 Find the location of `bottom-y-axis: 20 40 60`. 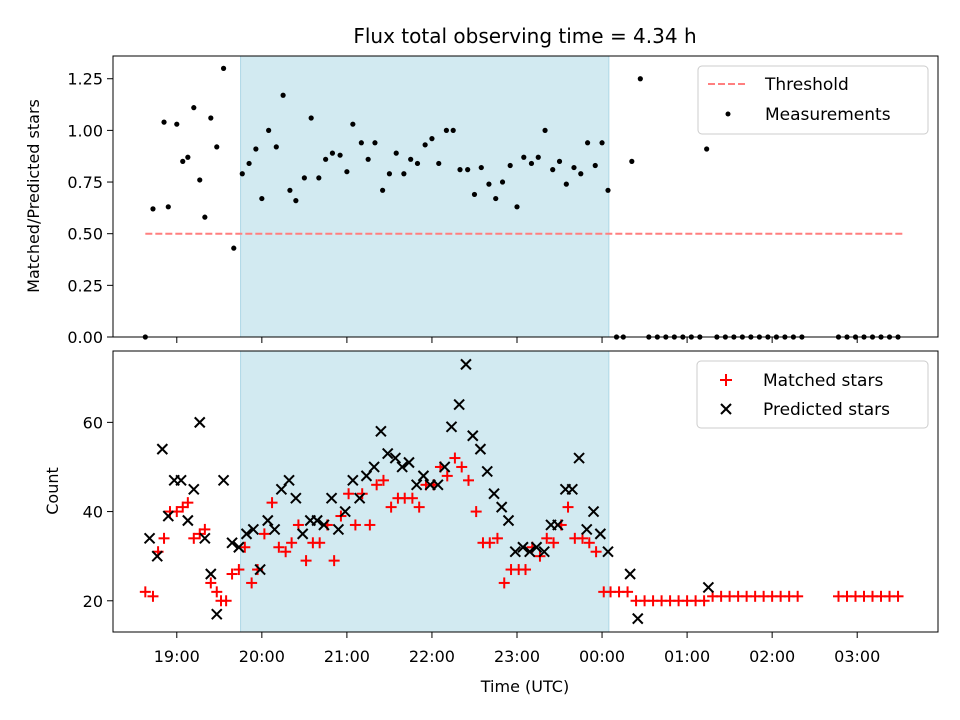

bottom-y-axis: 20 40 60 is located at coordinates (98, 512).